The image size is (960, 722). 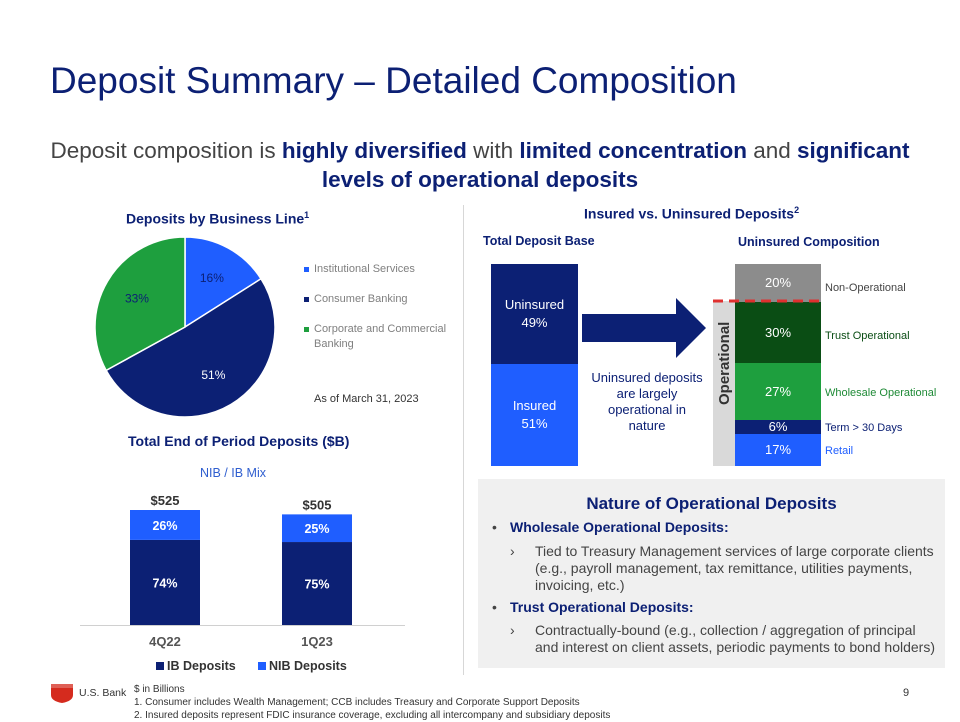 I want to click on pie-label-institutional: 16%, so click(x=212, y=278).